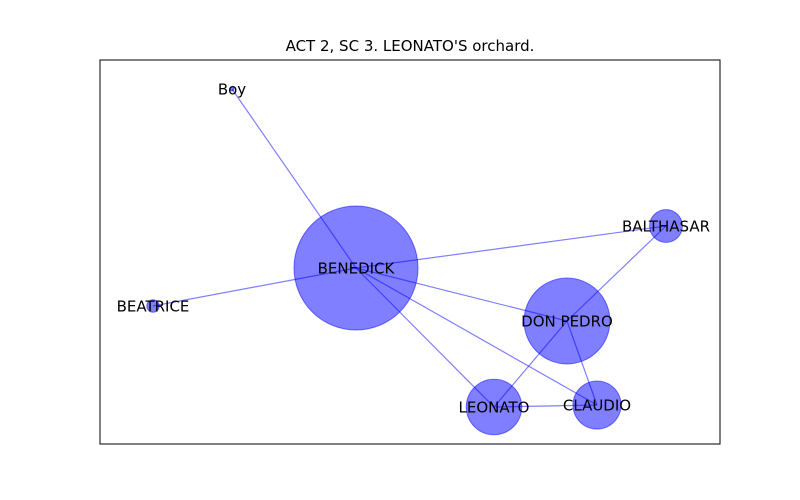 The height and width of the screenshot is (500, 800). I want to click on node-label-boy: Boy, so click(232, 90).